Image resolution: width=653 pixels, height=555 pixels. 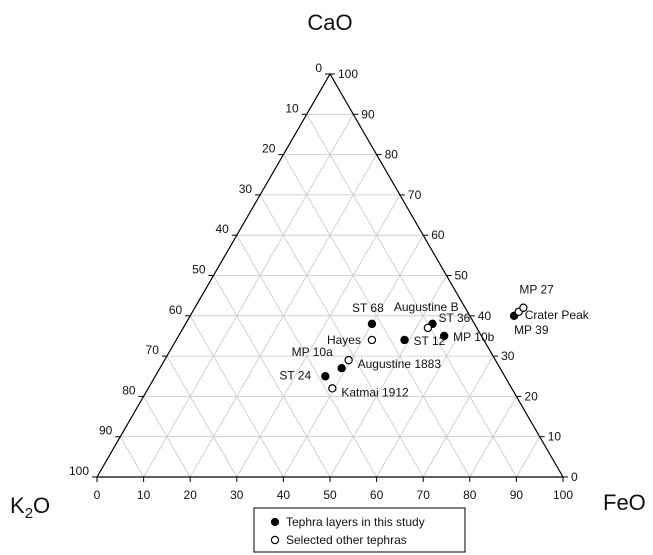 I want to click on apex-label-cao: CaO, so click(x=329, y=22).